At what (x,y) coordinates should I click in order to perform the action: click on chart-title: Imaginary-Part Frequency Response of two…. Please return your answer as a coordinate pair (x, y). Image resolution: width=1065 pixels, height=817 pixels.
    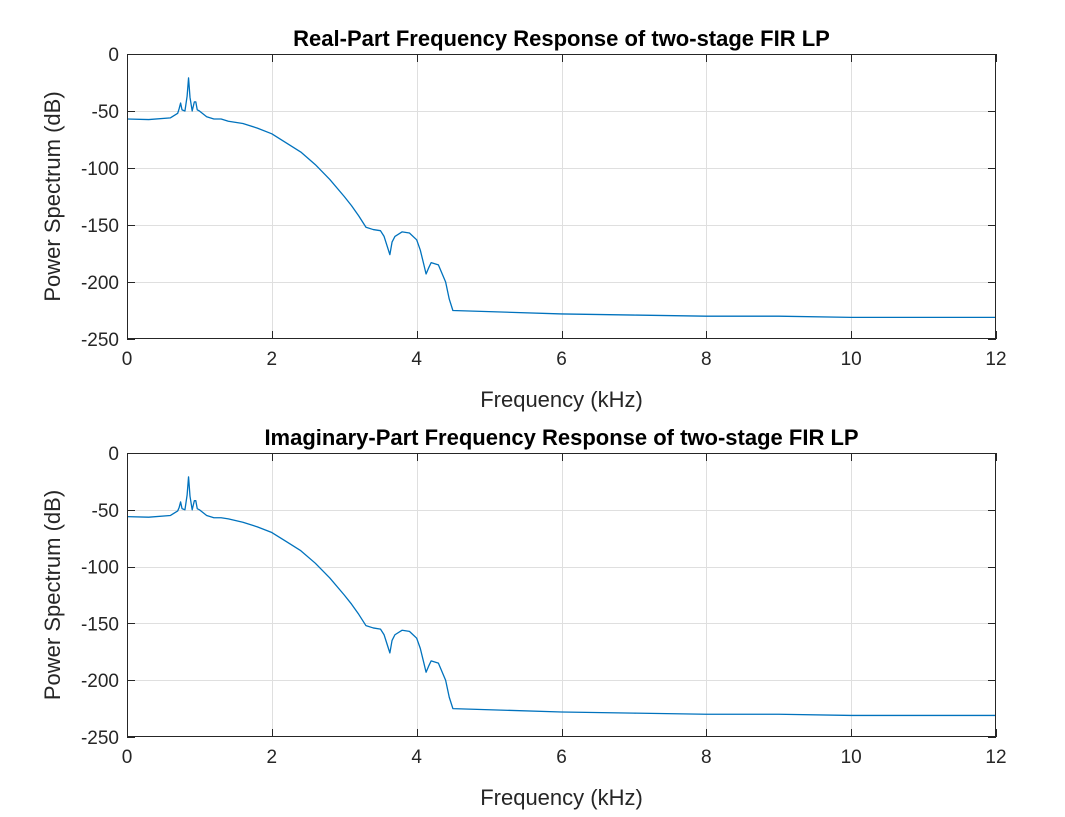
    Looking at the image, I should click on (561, 437).